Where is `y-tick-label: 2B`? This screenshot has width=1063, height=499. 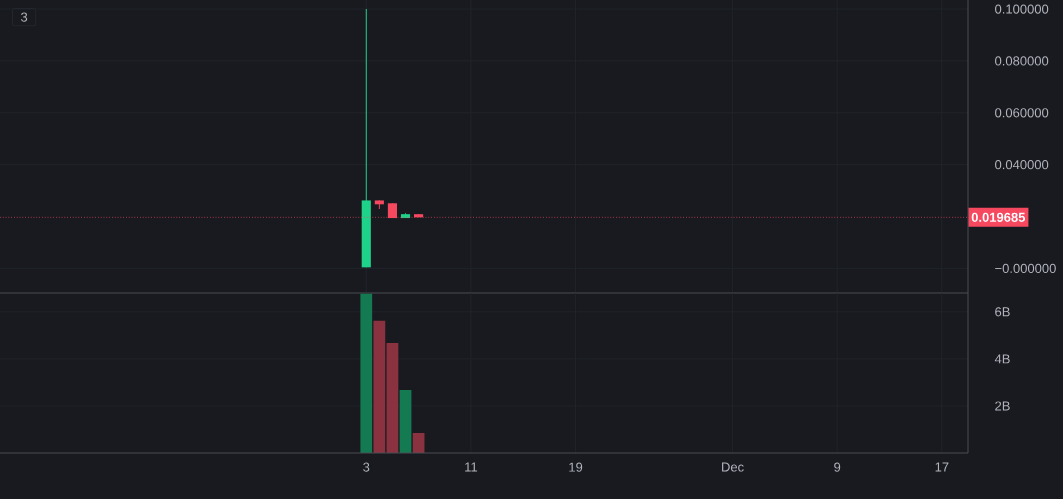 y-tick-label: 2B is located at coordinates (1002, 406).